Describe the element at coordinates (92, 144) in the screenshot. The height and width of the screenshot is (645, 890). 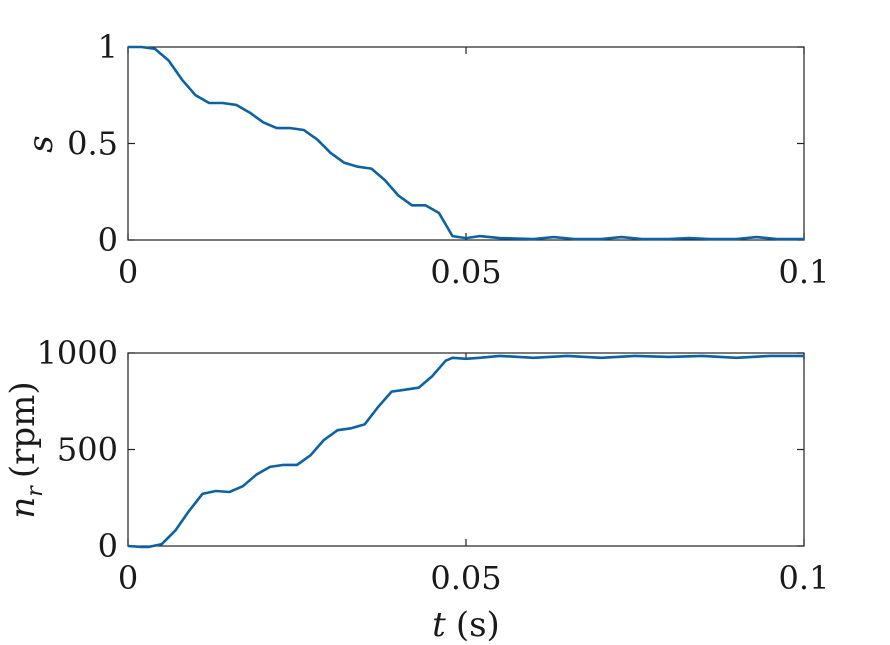
I see `ytick-label: 0.5` at that location.